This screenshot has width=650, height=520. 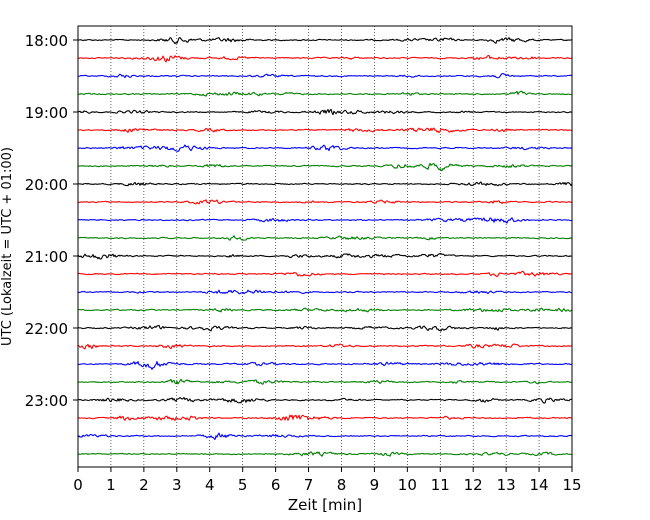 What do you see at coordinates (325, 202) in the screenshot?
I see `trace-2015` at bounding box center [325, 202].